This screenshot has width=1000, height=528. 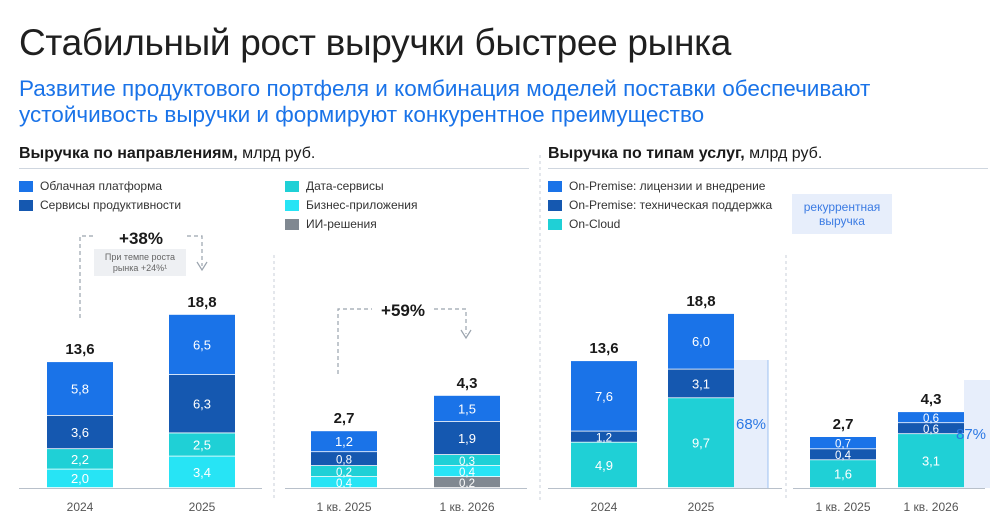 I want to click on bar-value-label: 3,4, so click(x=202, y=472).